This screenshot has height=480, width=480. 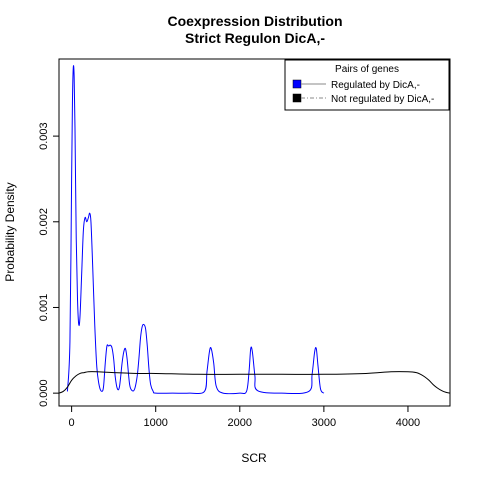 I want to click on x-tick-label: 0, so click(x=72, y=423).